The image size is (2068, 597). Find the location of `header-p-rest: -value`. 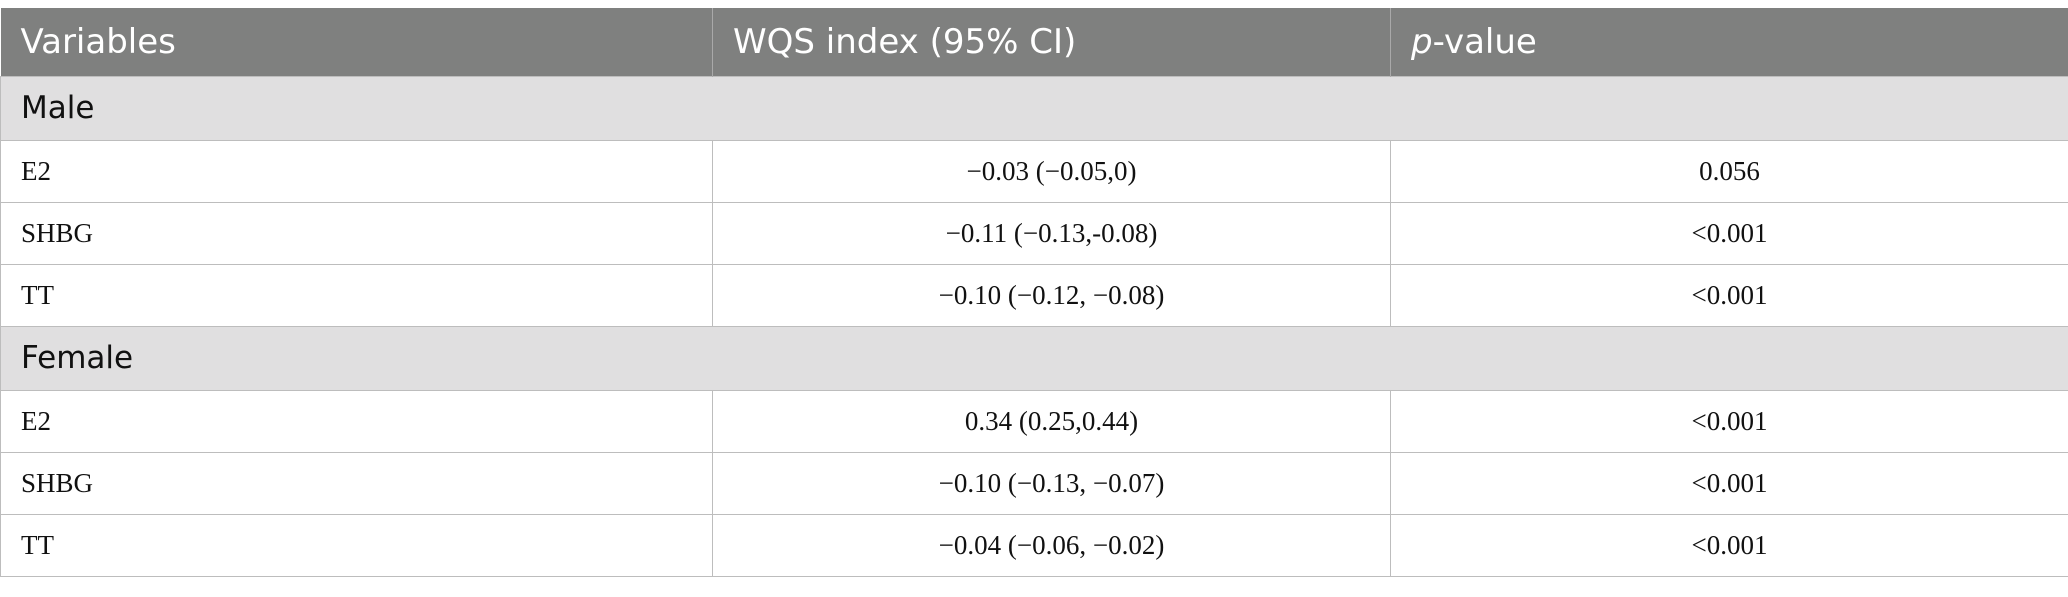

header-p-rest: -value is located at coordinates (1484, 41).